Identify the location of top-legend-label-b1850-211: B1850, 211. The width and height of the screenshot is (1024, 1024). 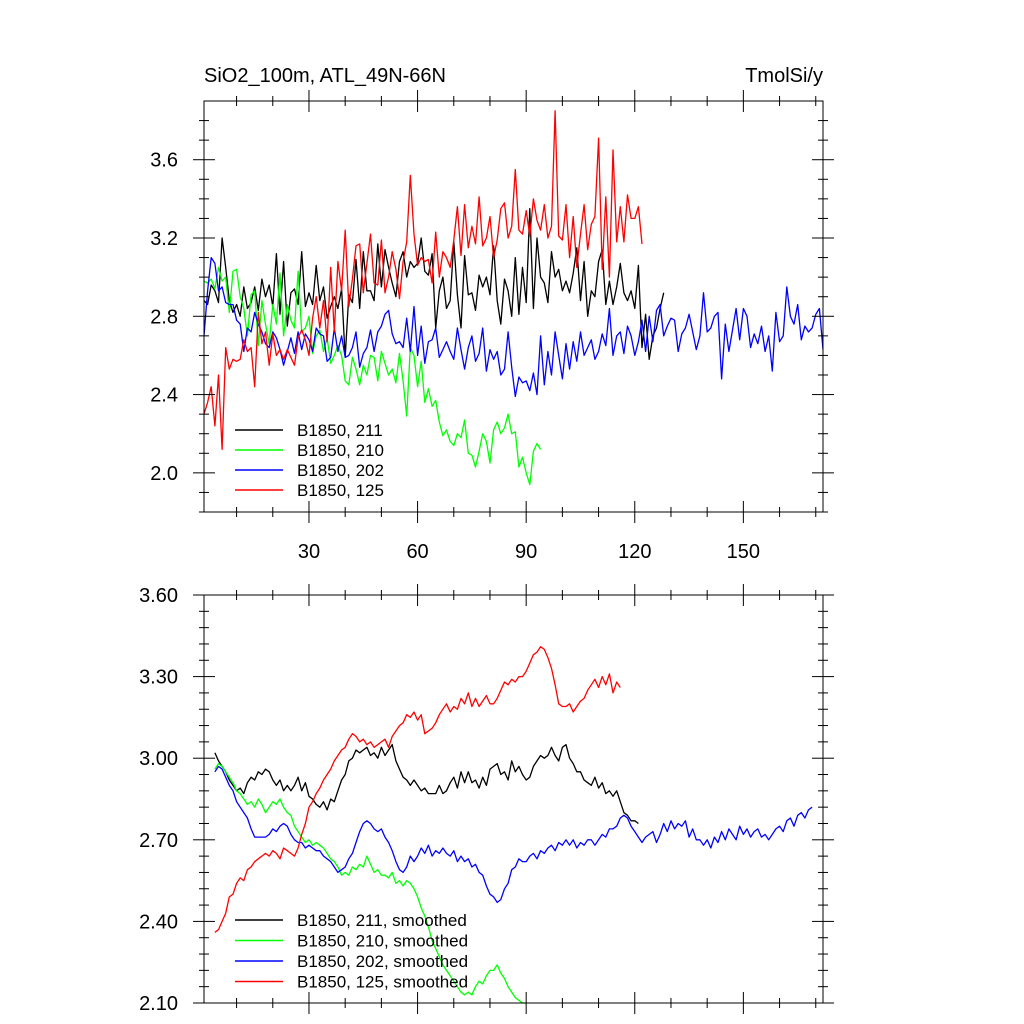
(340, 430).